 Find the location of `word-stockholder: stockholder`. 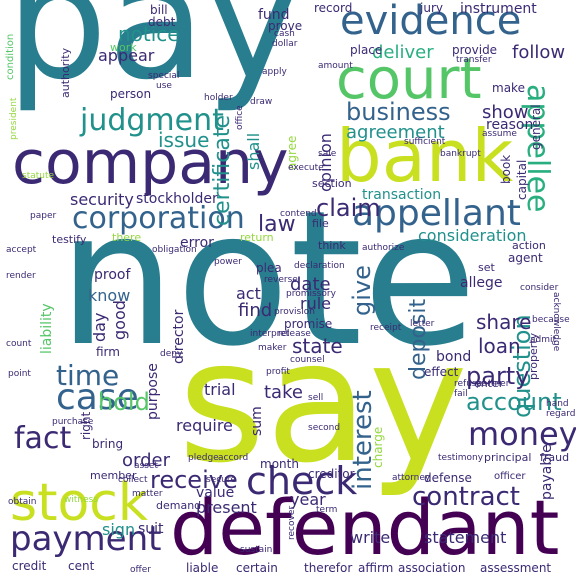

word-stockholder: stockholder is located at coordinates (177, 199).